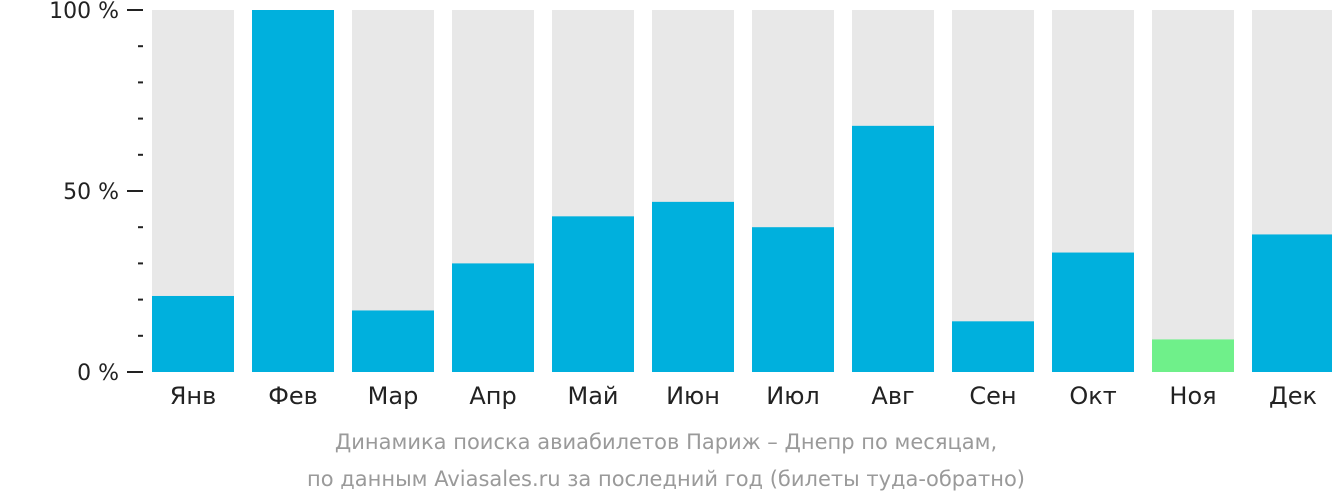 This screenshot has height=502, width=1332. What do you see at coordinates (1193, 355) in the screenshot?
I see `bar-Ноя` at bounding box center [1193, 355].